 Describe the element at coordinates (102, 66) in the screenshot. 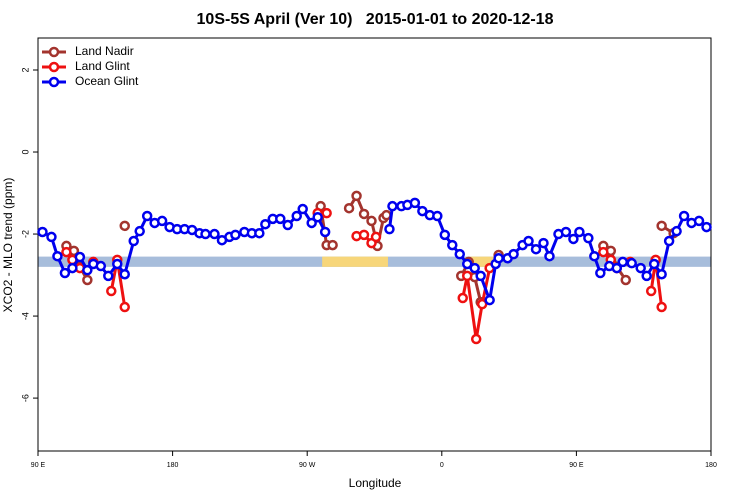

I see `legend-label: Land Glint` at that location.